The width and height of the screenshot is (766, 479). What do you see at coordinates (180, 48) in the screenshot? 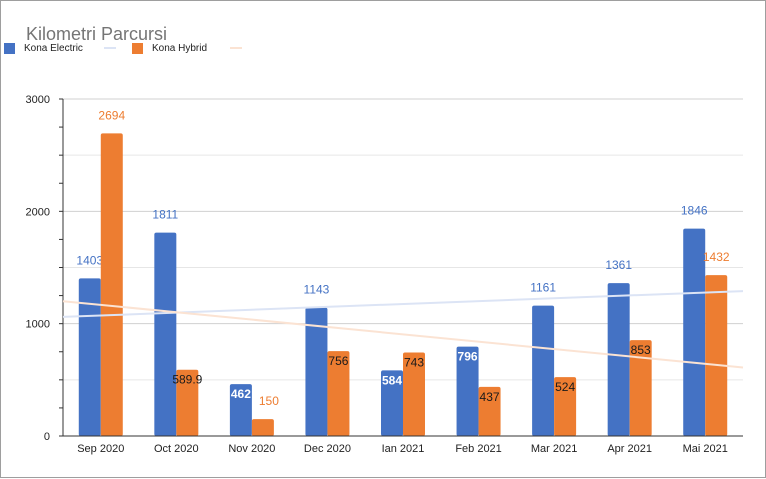
I see `legend-label-kona-hybrid: Kona Hybrid` at bounding box center [180, 48].